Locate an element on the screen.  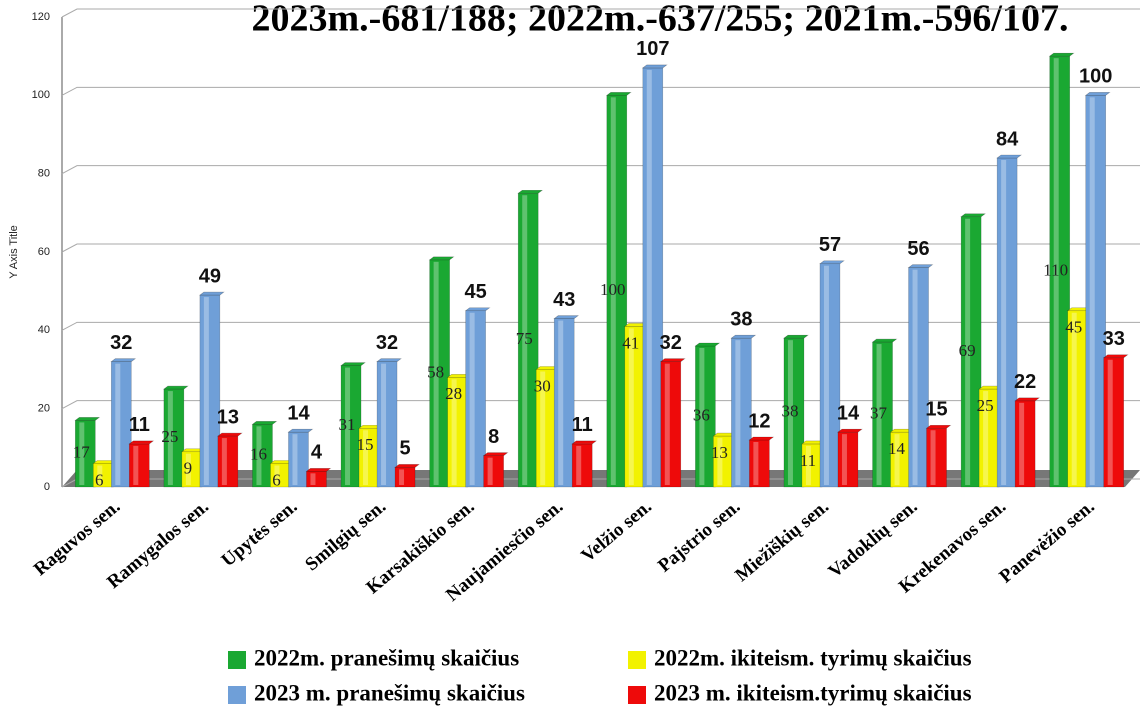
data-label: 25 is located at coordinates (169, 436).